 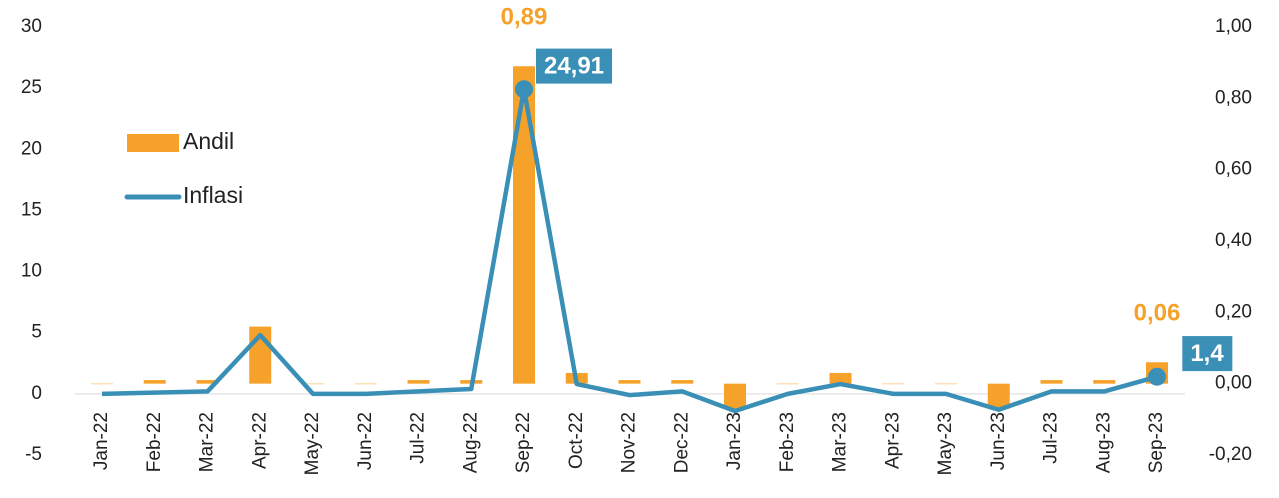 What do you see at coordinates (1156, 442) in the screenshot?
I see `x-tick-label: Sep-23` at bounding box center [1156, 442].